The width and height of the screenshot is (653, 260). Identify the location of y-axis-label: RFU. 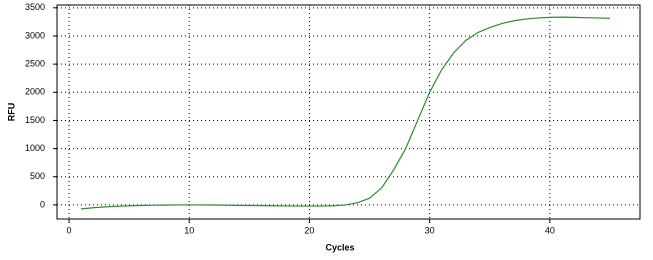
(11, 112).